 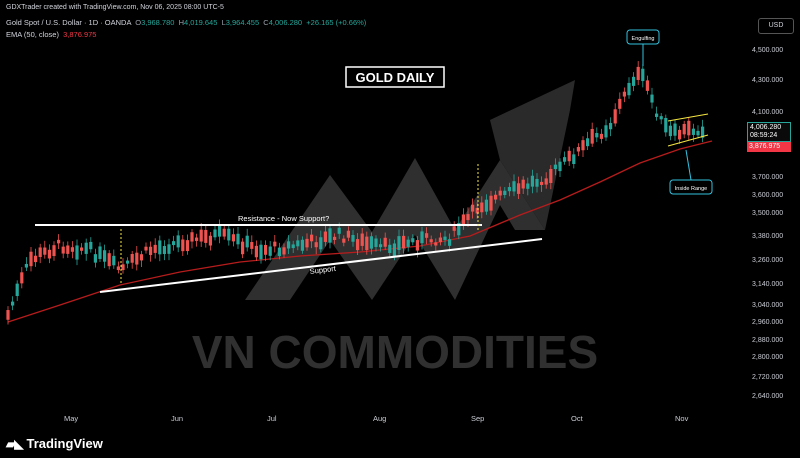 What do you see at coordinates (158, 22) in the screenshot?
I see `open-value: 3,968.780` at bounding box center [158, 22].